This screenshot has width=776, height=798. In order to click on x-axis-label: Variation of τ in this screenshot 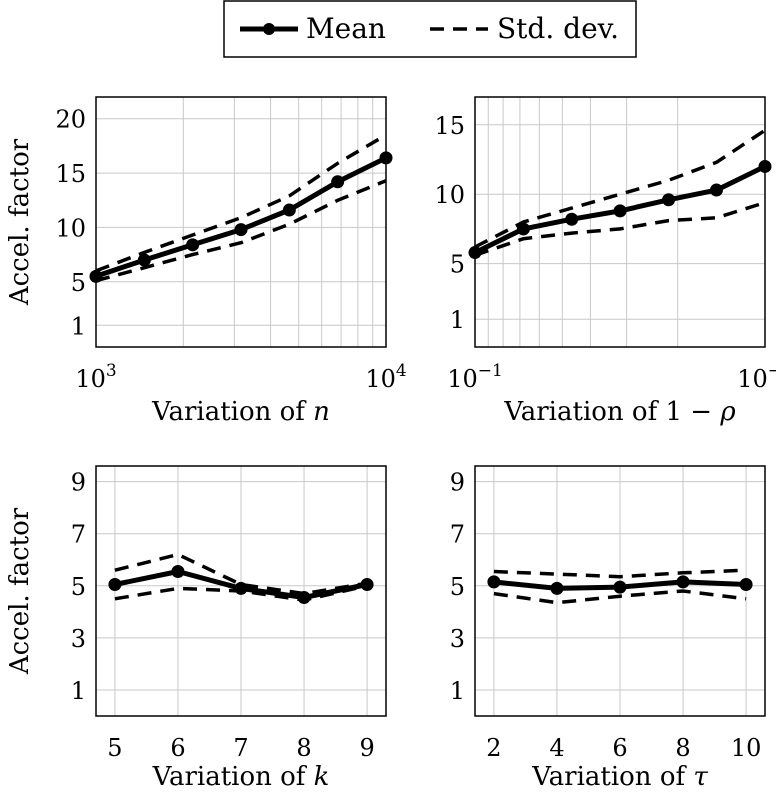, I will do `click(619, 777)`.